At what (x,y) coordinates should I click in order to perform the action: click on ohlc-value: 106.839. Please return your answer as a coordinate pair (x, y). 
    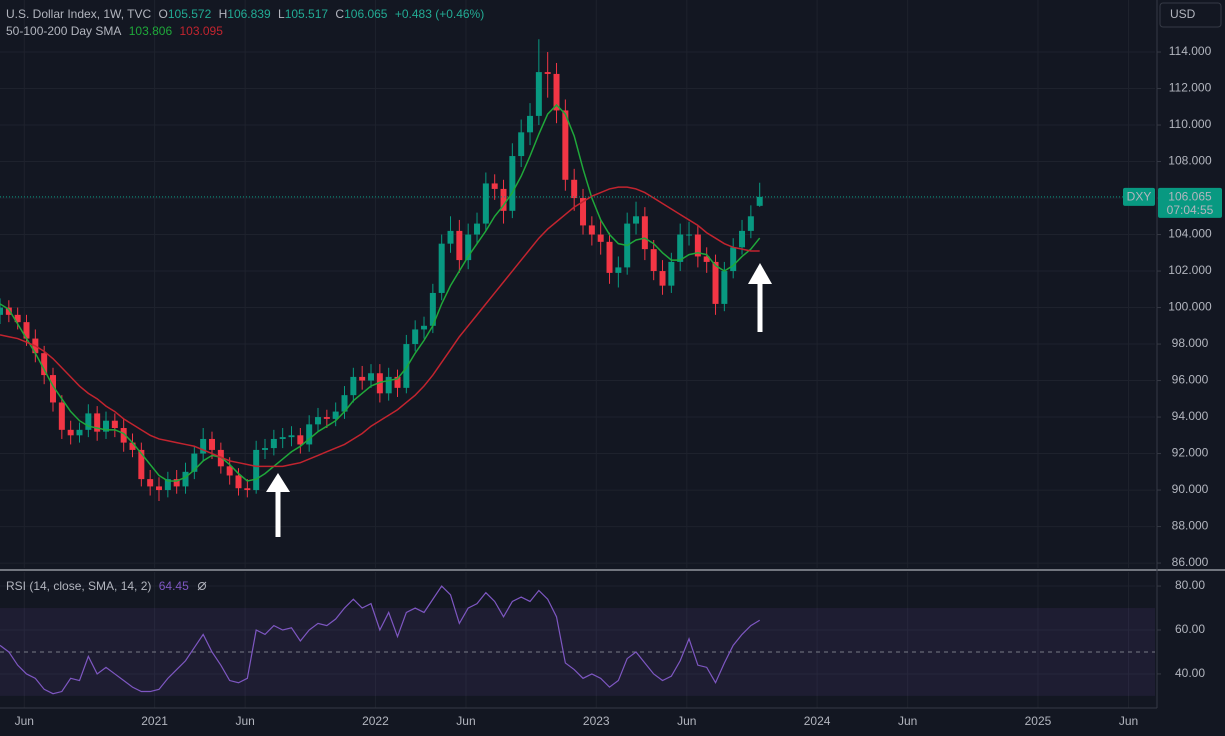
    Looking at the image, I should click on (249, 14).